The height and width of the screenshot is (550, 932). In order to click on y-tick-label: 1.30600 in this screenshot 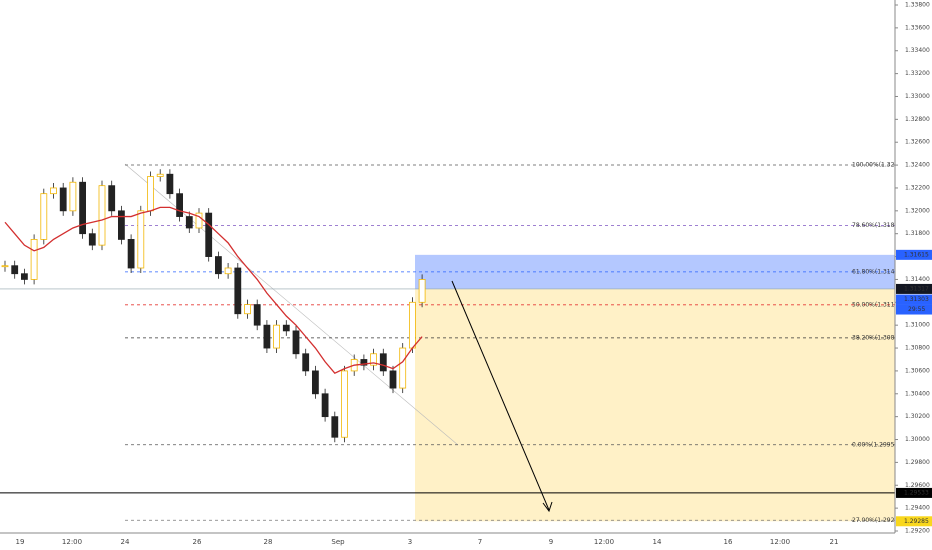, I will do `click(917, 370)`.